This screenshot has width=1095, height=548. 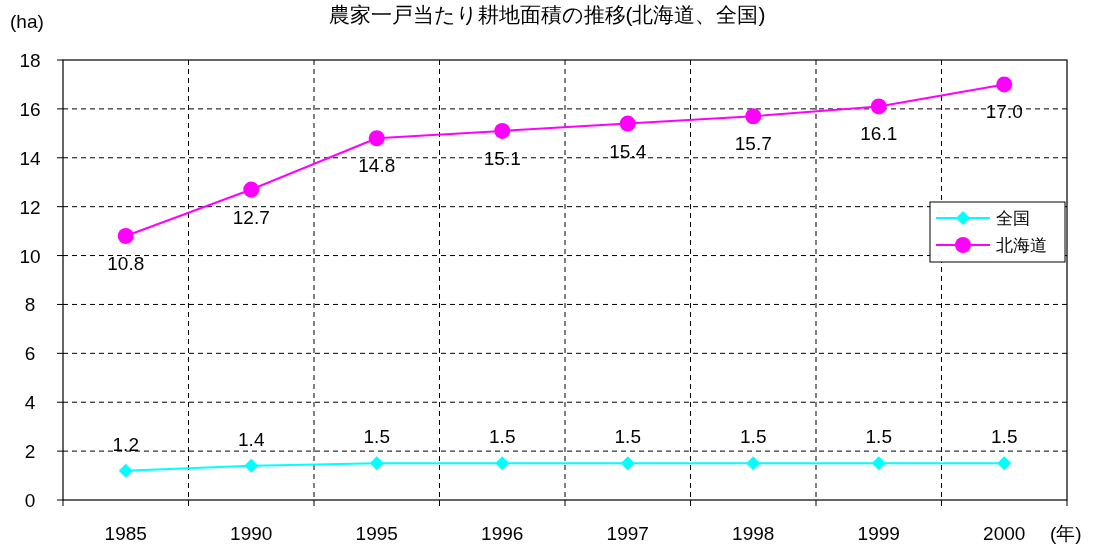 What do you see at coordinates (1004, 112) in the screenshot?
I see `data-label: 17.0` at bounding box center [1004, 112].